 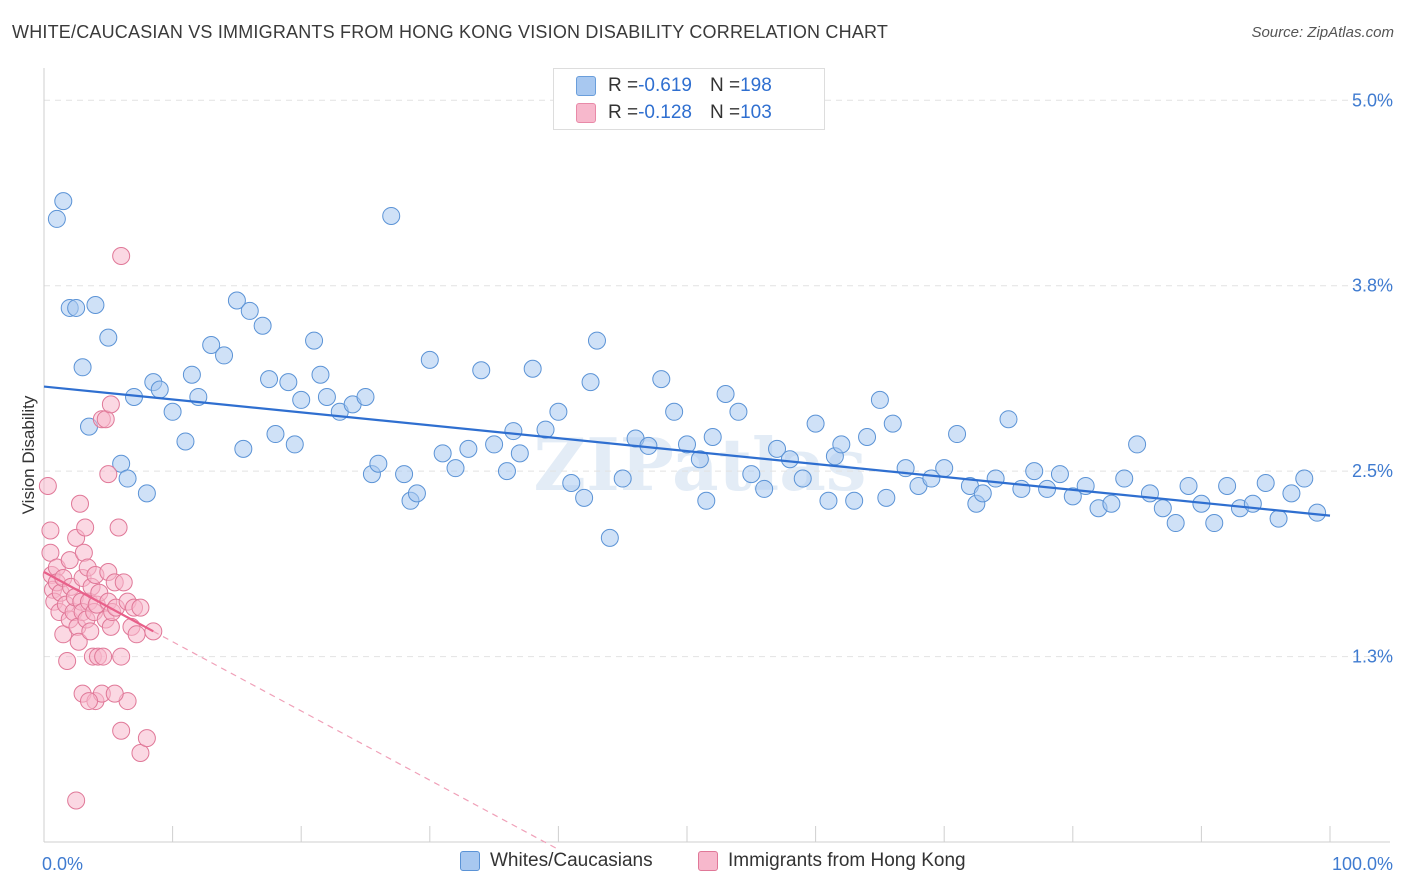 What do you see at coordinates (556, 861) in the screenshot?
I see `legend-item-whites: Whites/Caucasians` at bounding box center [556, 861].